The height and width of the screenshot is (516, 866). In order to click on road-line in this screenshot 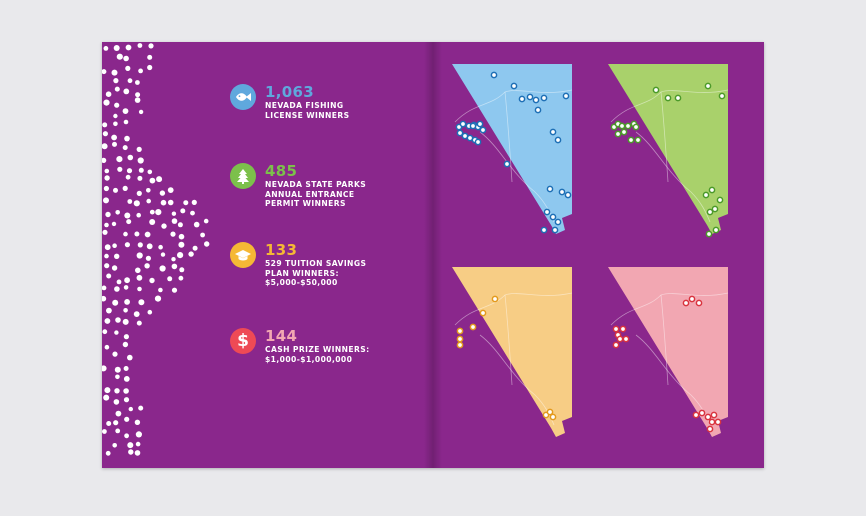, I will do `click(513, 106)`.